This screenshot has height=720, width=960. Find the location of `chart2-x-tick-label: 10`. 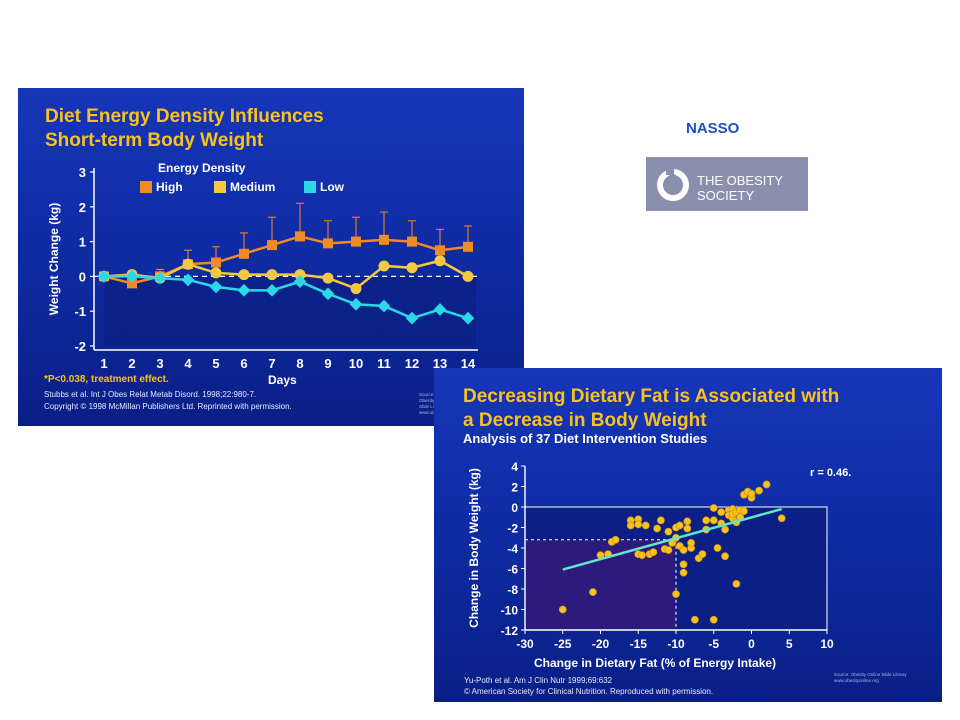

chart2-x-tick-label: 10 is located at coordinates (827, 644).